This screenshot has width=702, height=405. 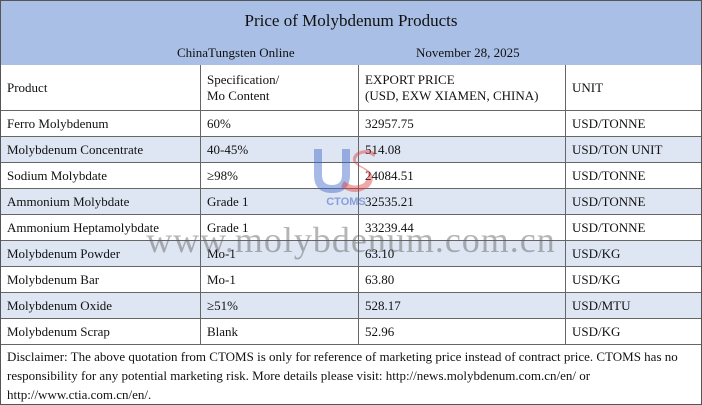 I want to click on column-header: EXPORT PRICE (USD, EXW XIAMEN, CHINA), so click(x=462, y=88).